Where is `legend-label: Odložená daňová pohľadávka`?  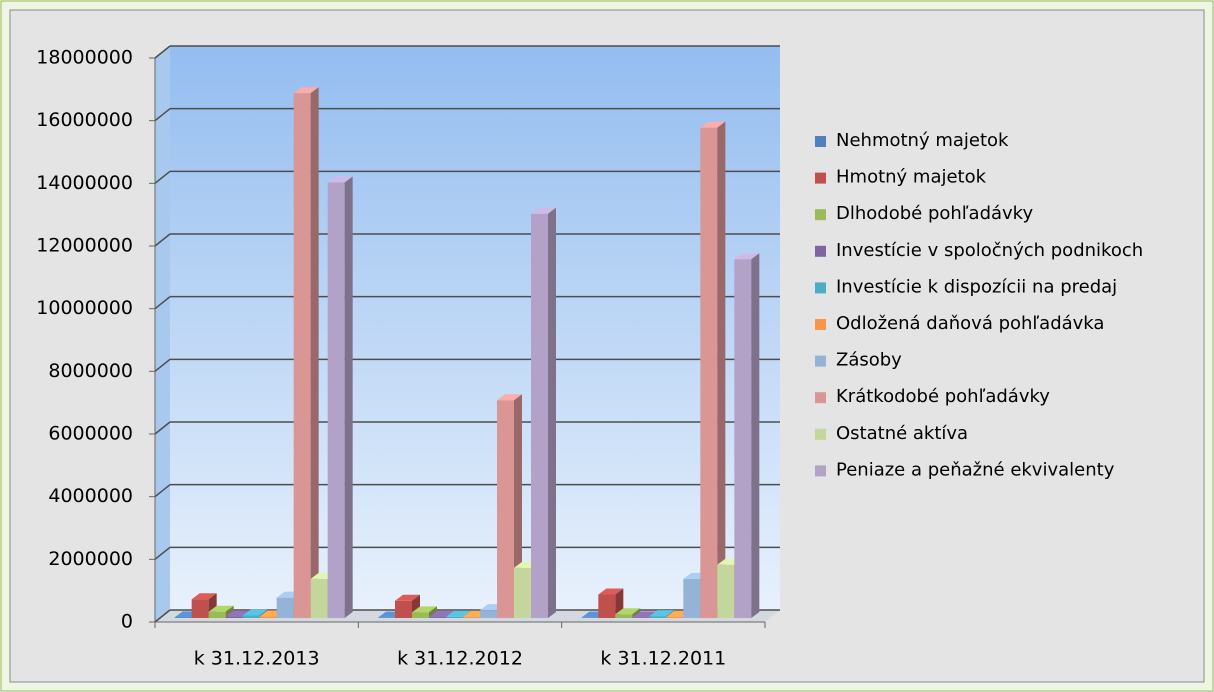
legend-label: Odložená daňová pohľadávka is located at coordinates (970, 323).